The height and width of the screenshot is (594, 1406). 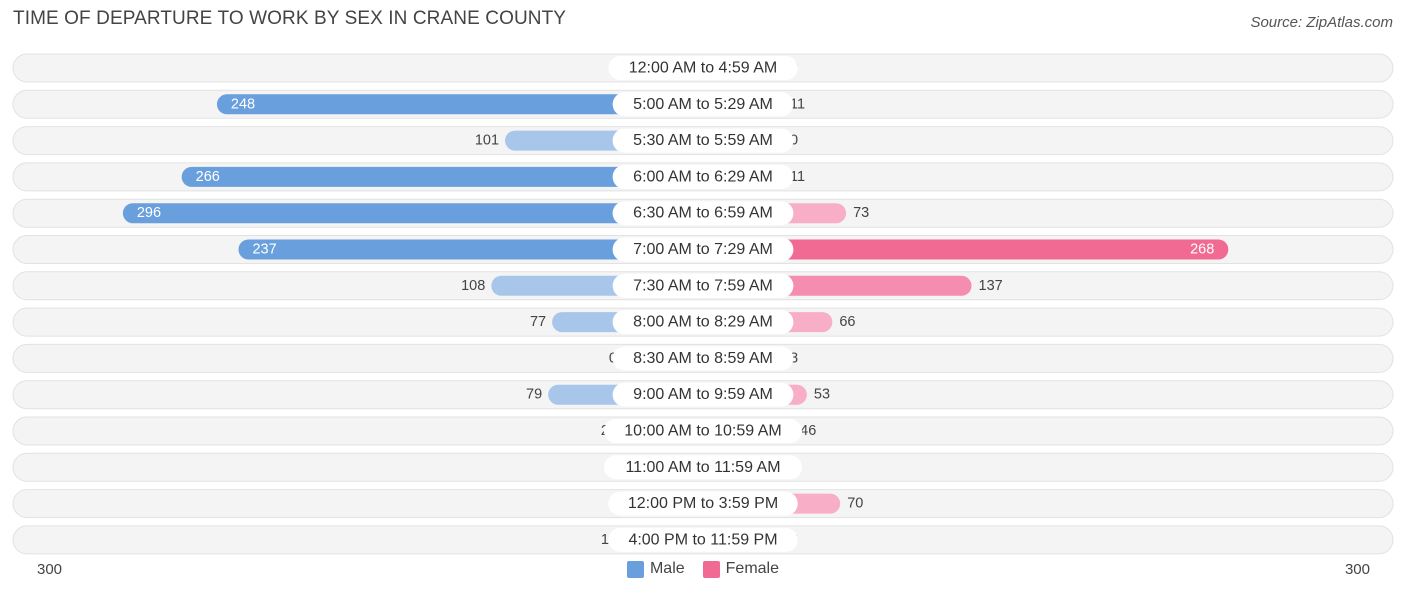 What do you see at coordinates (991, 286) in the screenshot?
I see `value-label-female: 137` at bounding box center [991, 286].